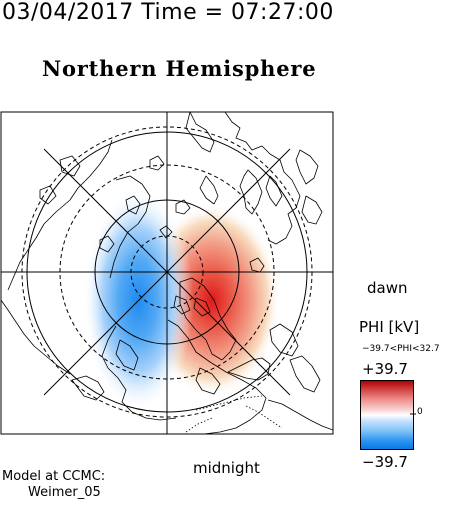 Image resolution: width=470 pixels, height=508 pixels. Describe the element at coordinates (401, 349) in the screenshot. I see `colorbar-range: −39.7<PHI<32.7` at that location.